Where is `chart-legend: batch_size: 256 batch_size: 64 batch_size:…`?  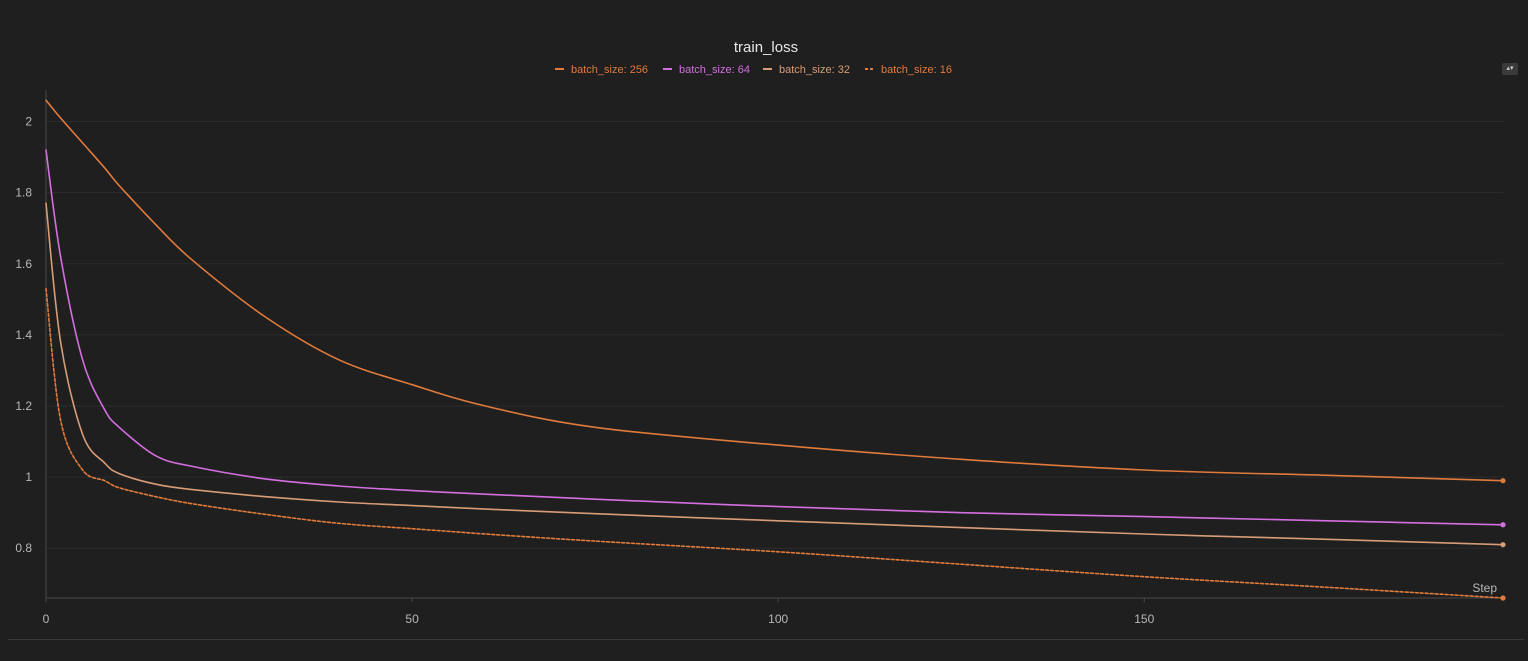 chart-legend: batch_size: 256 batch_size: 64 batch_size:… is located at coordinates (753, 70).